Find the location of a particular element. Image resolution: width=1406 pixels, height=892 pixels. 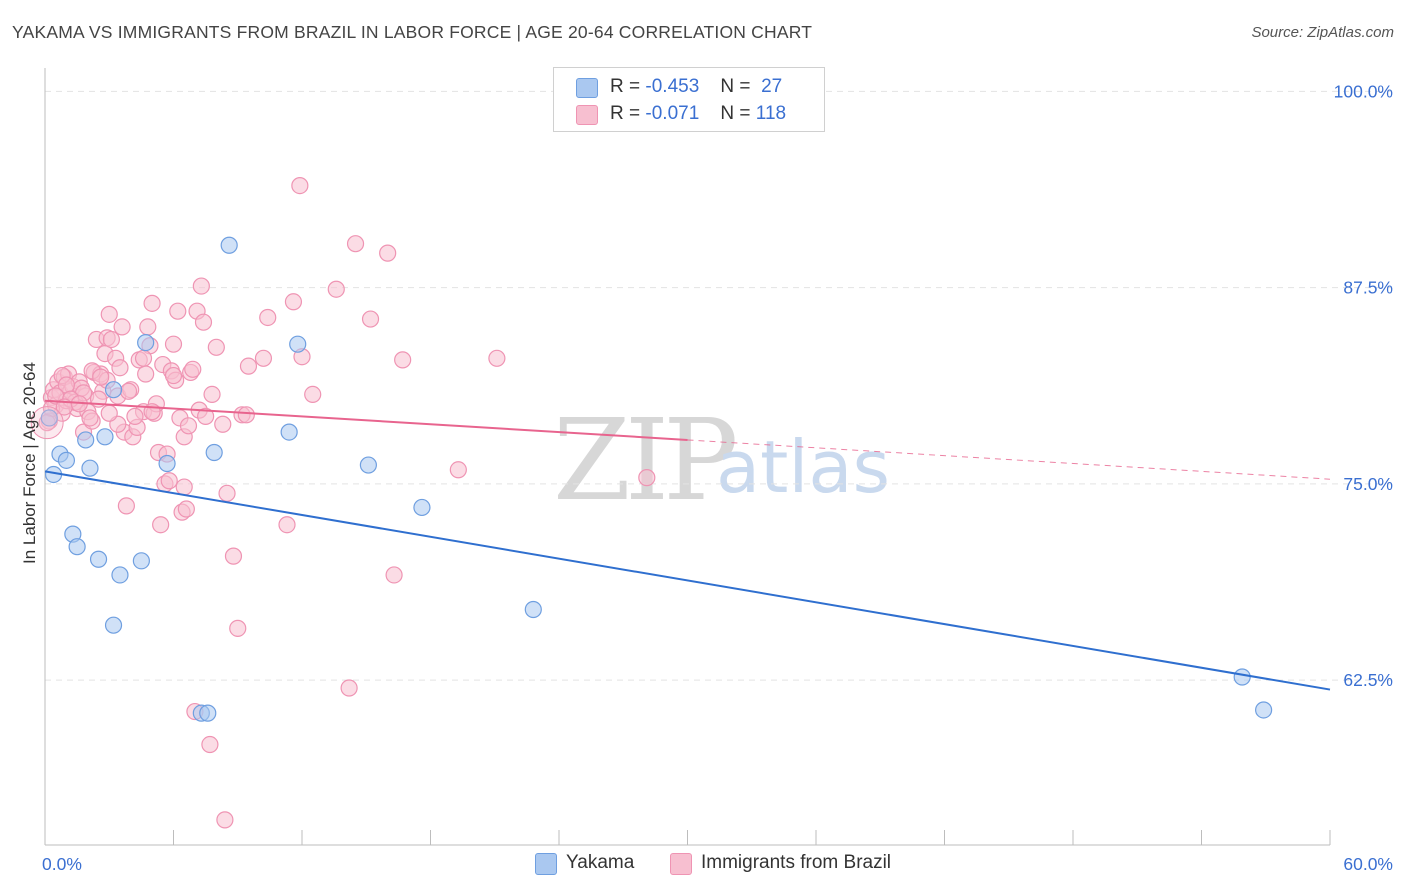

x-tick-label: 0.0% is located at coordinates (62, 864).